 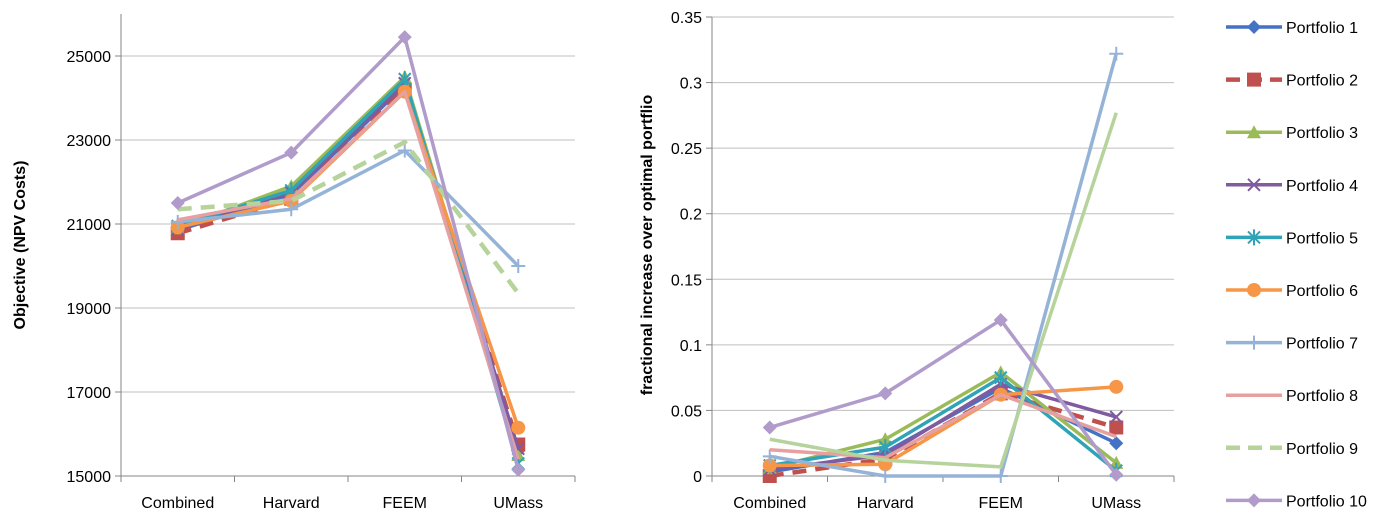 What do you see at coordinates (1322, 344) in the screenshot?
I see `legend-label: Portfolio 7` at bounding box center [1322, 344].